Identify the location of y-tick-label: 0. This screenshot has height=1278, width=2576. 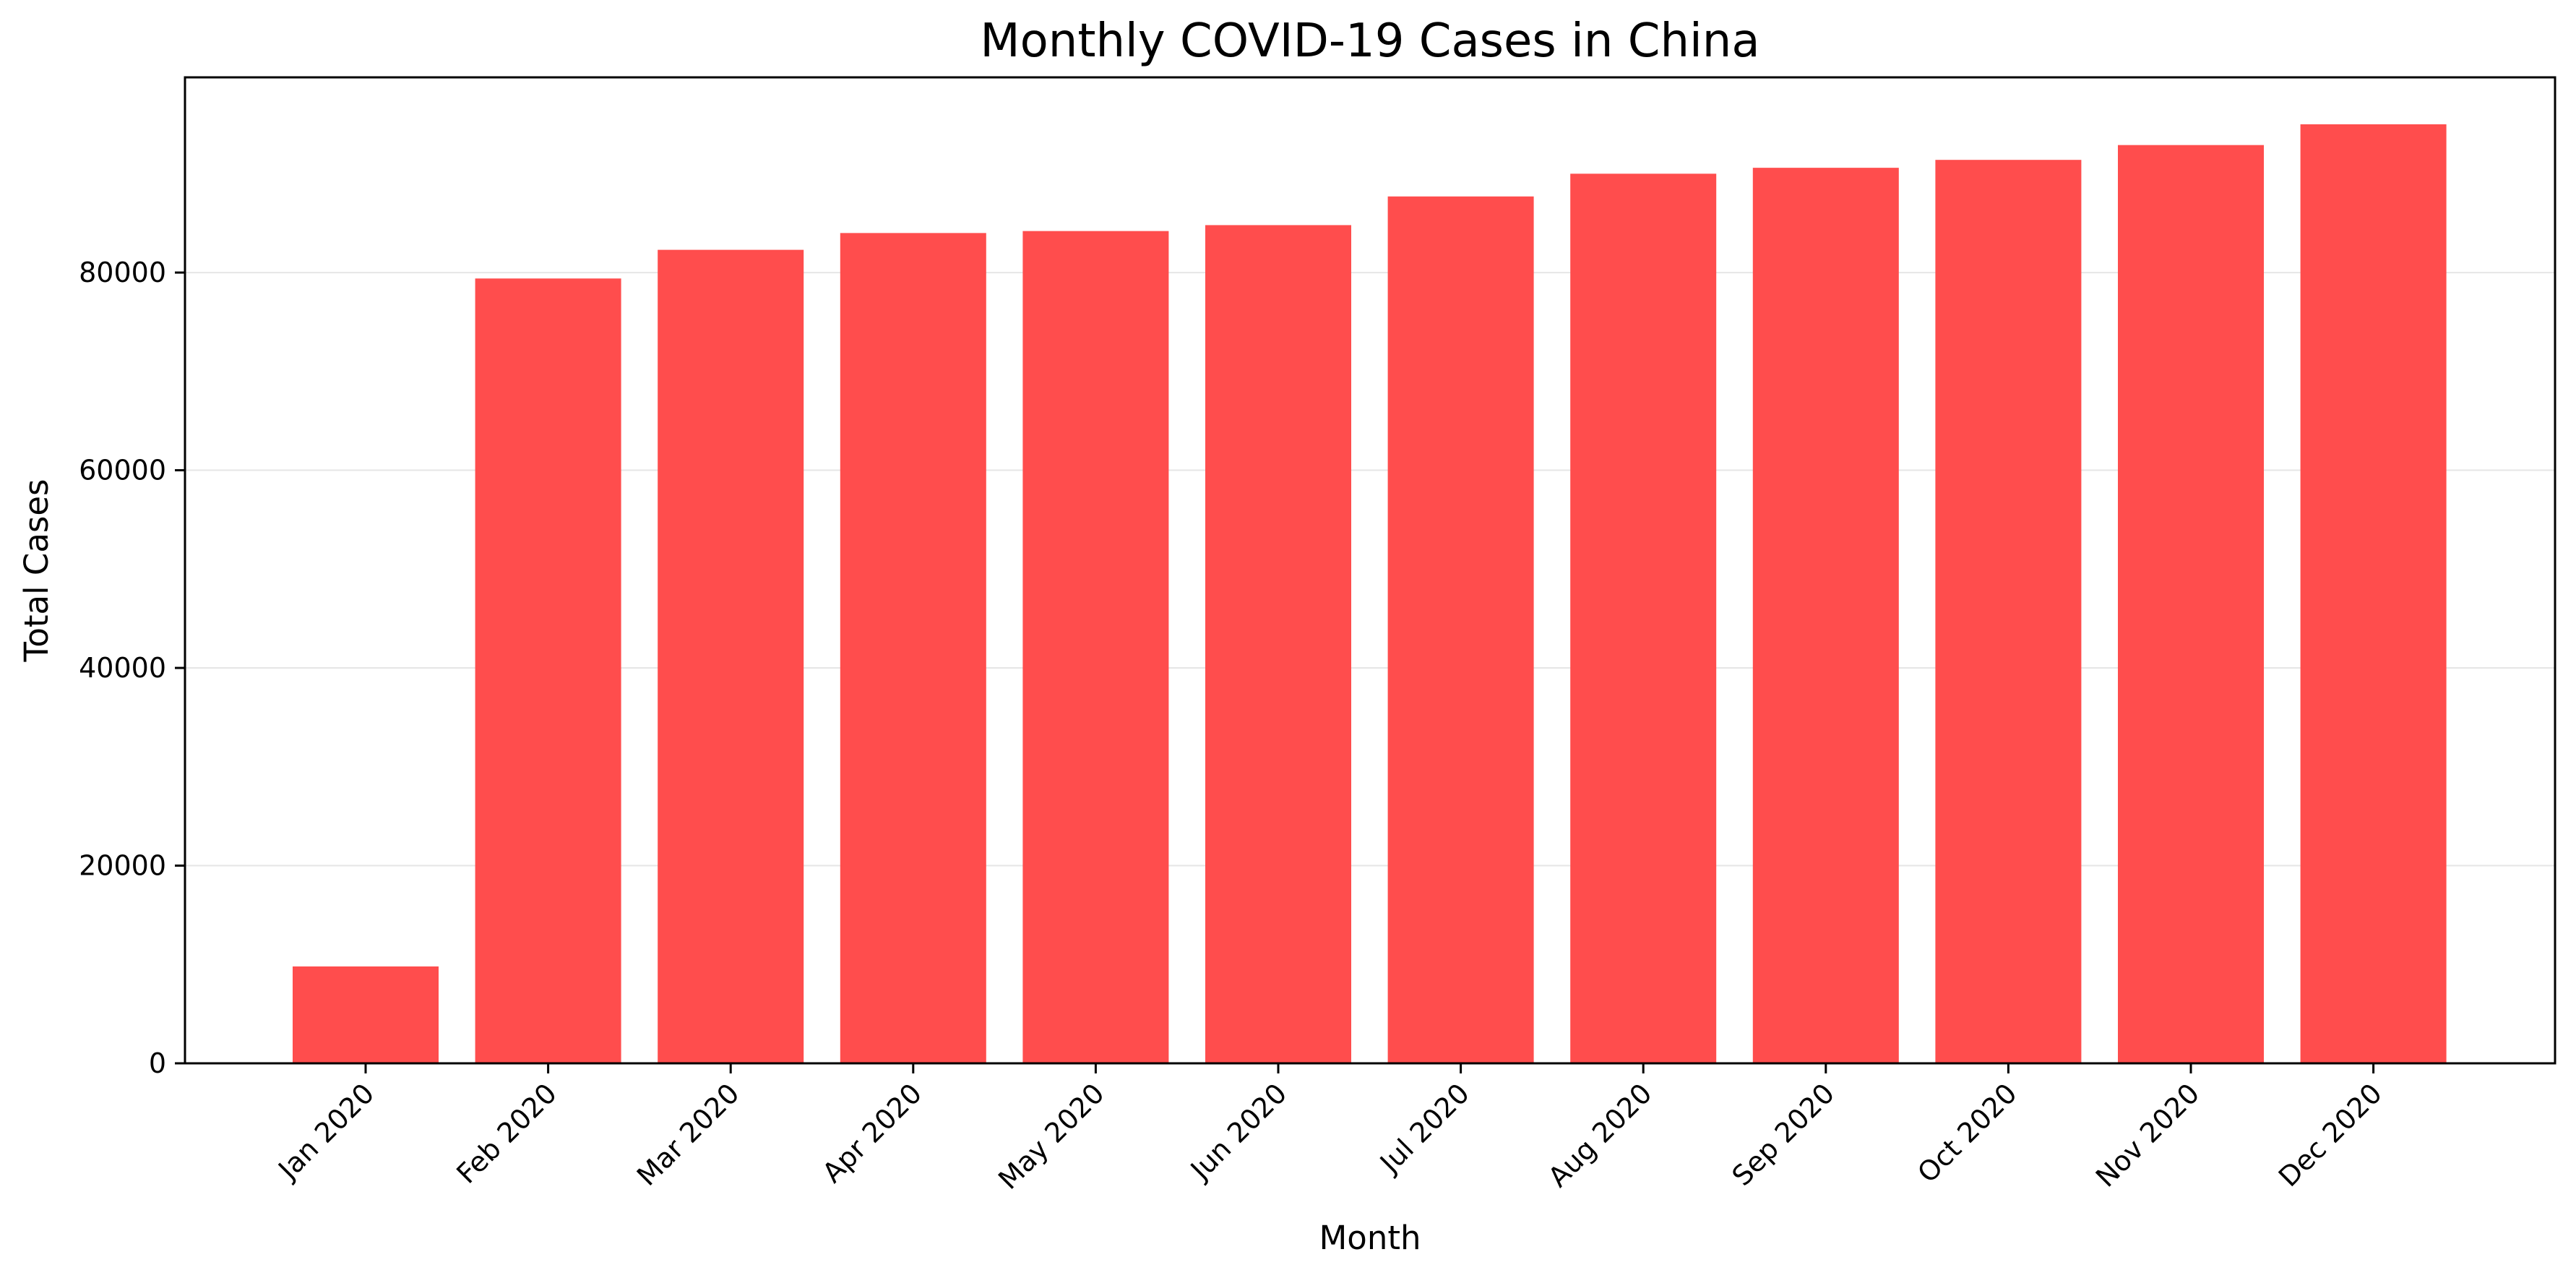
(157, 1063).